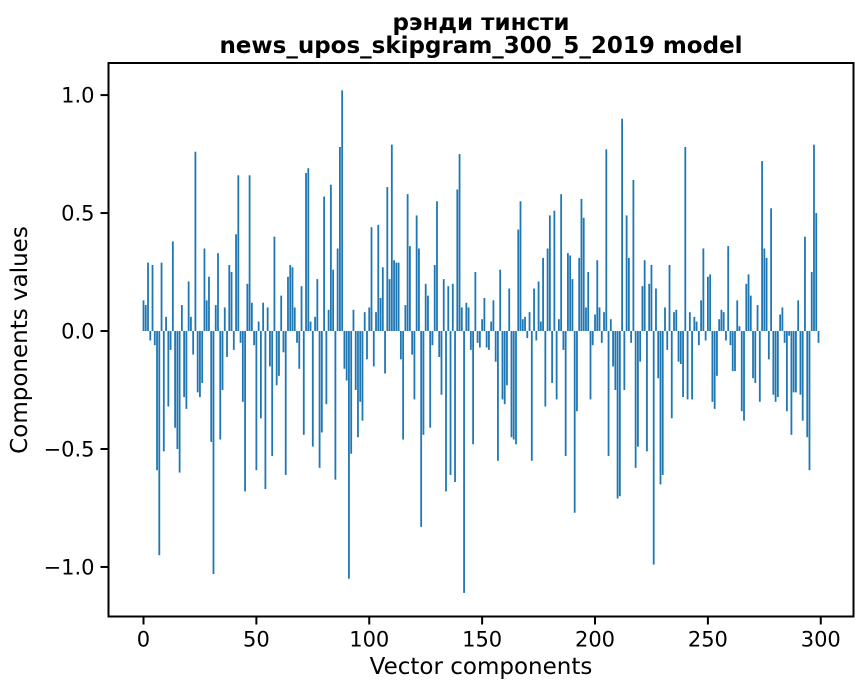 Image resolution: width=867 pixels, height=696 pixels. Describe the element at coordinates (708, 640) in the screenshot. I see `x-tick-label: 250` at that location.